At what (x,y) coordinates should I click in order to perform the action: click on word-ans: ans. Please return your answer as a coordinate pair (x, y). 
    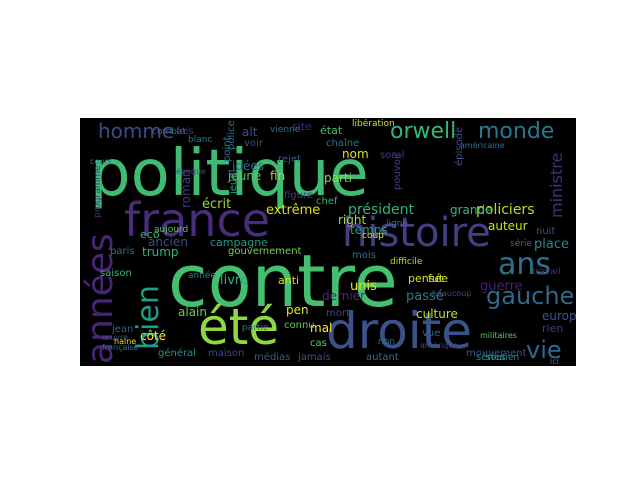
    Looking at the image, I should click on (524, 264).